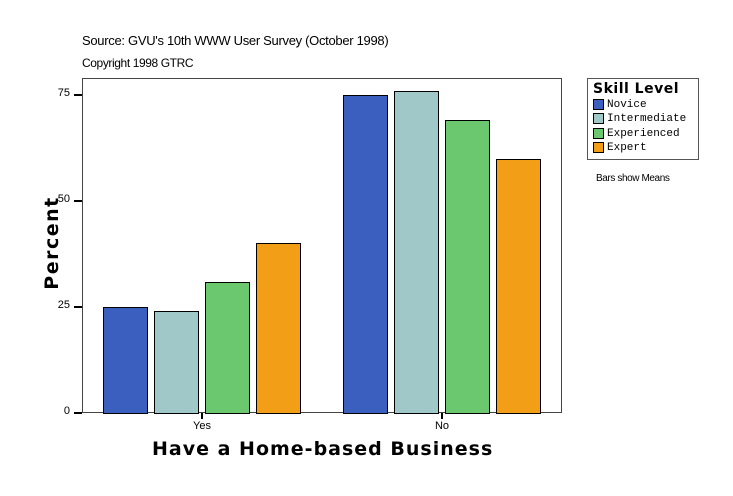  What do you see at coordinates (63, 93) in the screenshot?
I see `y-tick-label: 75` at bounding box center [63, 93].